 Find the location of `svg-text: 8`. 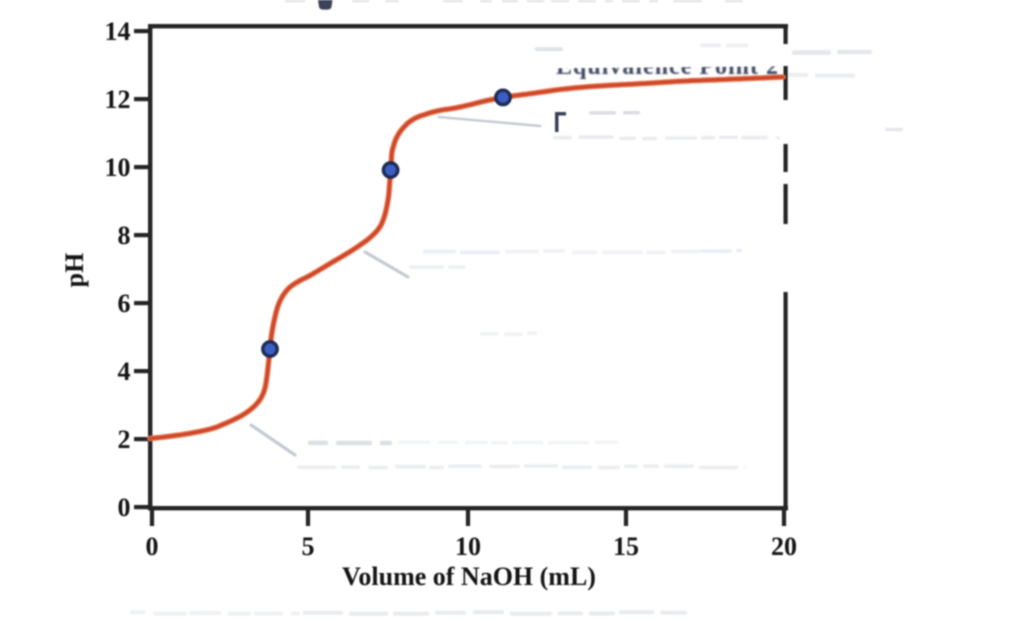

svg-text: 8 is located at coordinates (124, 235).